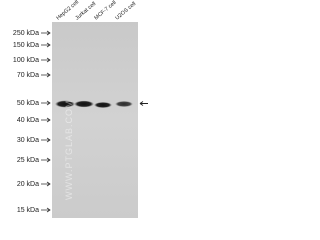 The width and height of the screenshot is (320, 240). Describe the element at coordinates (28, 184) in the screenshot. I see `marker-label: 20 kDa` at that location.